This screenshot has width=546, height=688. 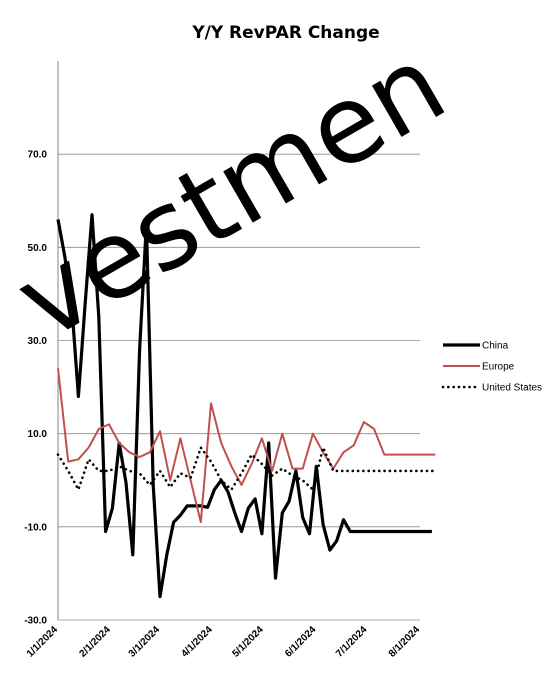 I want to click on y-axis-tick-labels: -30.0 -10.0 10.0 30.0 50.0 70.0, so click(x=35, y=388).